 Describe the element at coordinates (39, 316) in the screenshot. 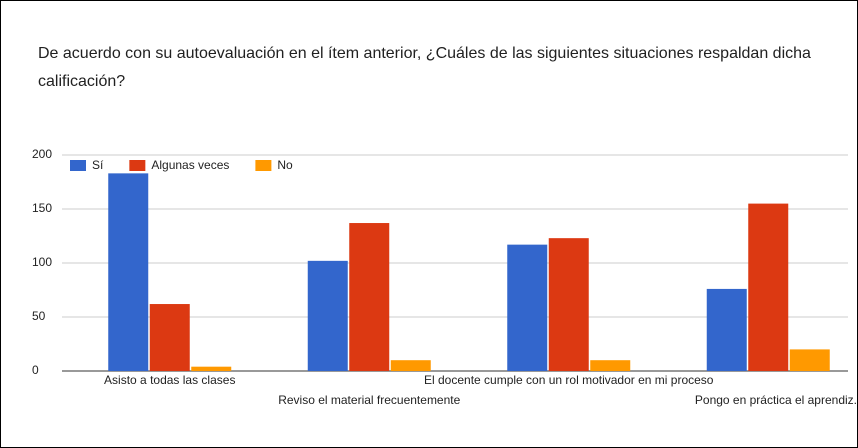

I see `y-tick-label: 50` at that location.